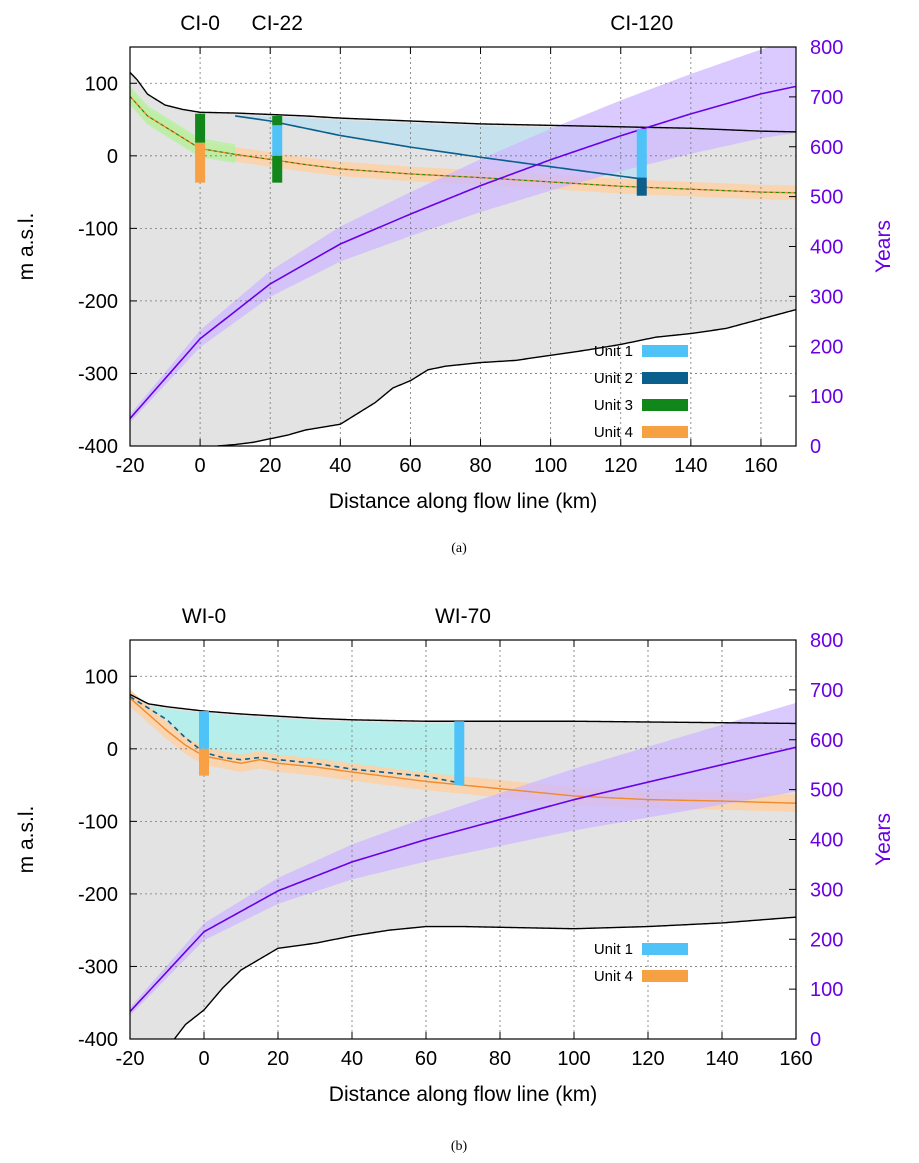 The image size is (919, 1163). What do you see at coordinates (463, 616) in the screenshot?
I see `site-label: WI-70` at bounding box center [463, 616].